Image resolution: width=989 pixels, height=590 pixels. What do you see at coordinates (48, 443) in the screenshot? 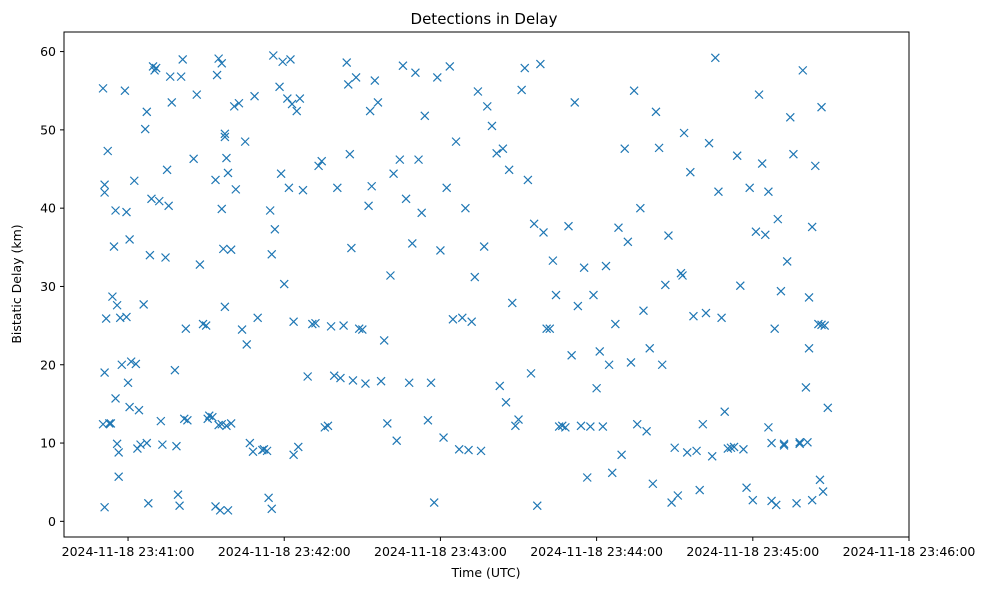
I see `y-tick-label: 10` at bounding box center [48, 443].